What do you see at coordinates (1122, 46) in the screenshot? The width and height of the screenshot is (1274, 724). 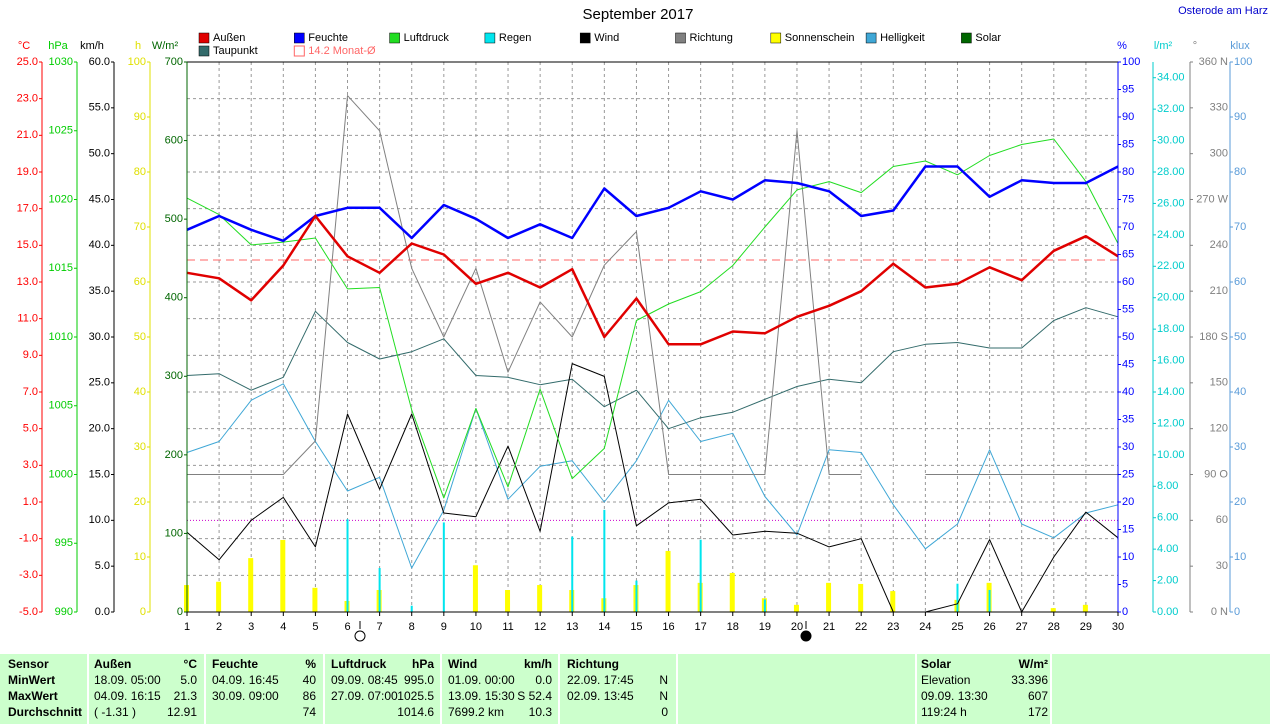 I see `axis-title: %` at bounding box center [1122, 46].